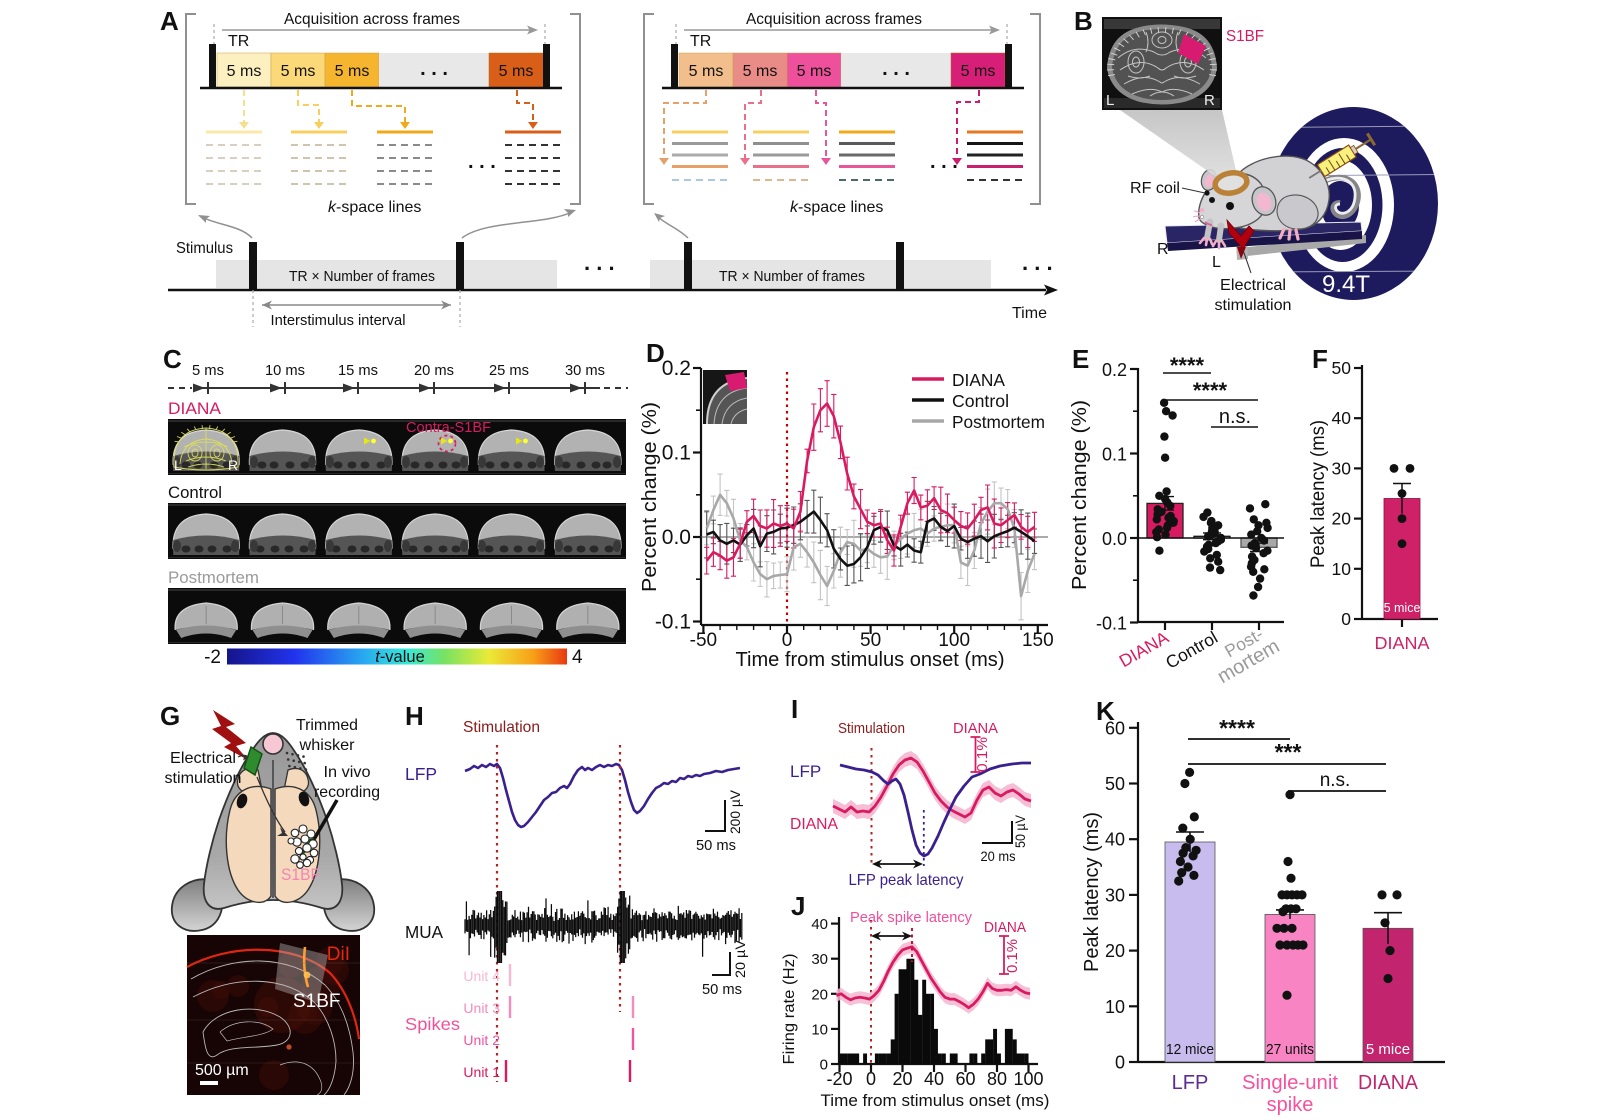  I want to click on svg-text: 9.4T, so click(1346, 284).